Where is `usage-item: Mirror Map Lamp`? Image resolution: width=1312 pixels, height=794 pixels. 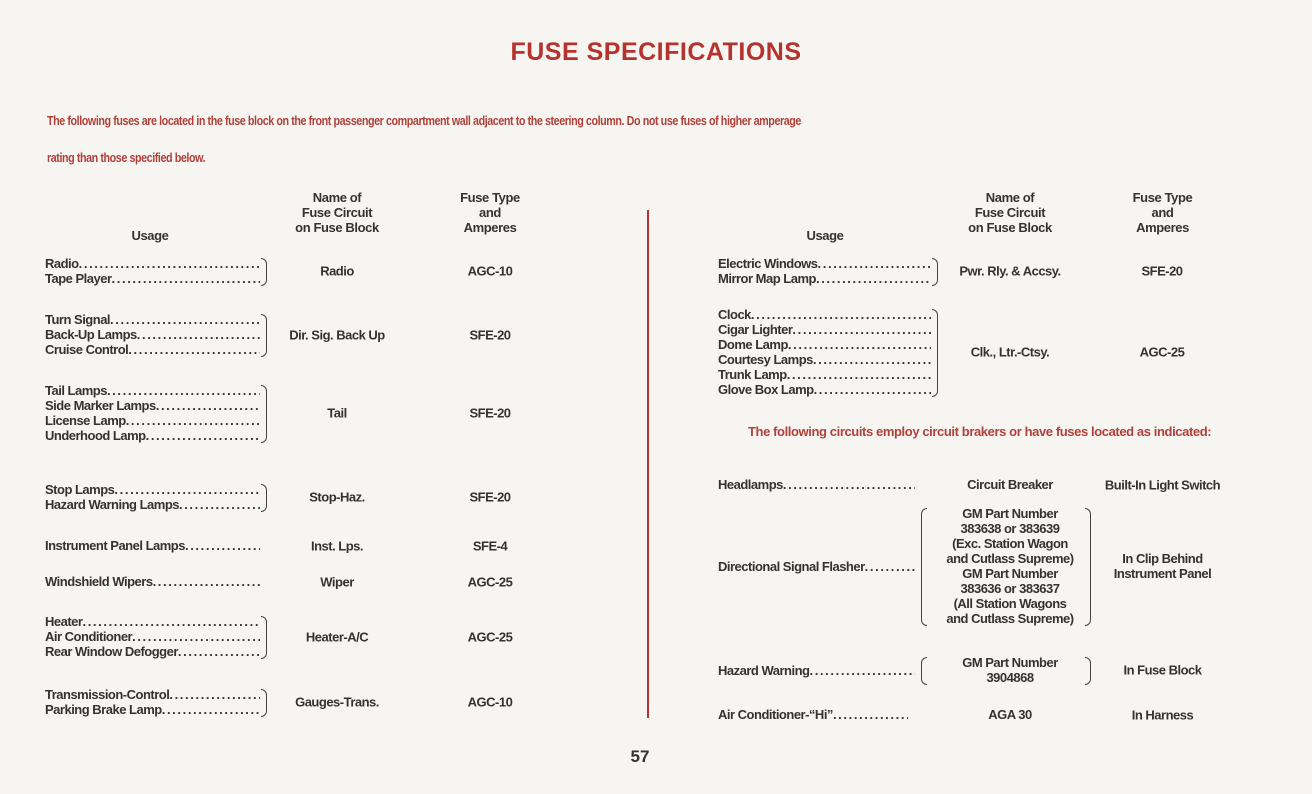
usage-item: Mirror Map Lamp is located at coordinates (824, 278).